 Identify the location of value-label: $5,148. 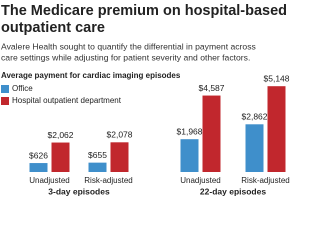
(277, 78).